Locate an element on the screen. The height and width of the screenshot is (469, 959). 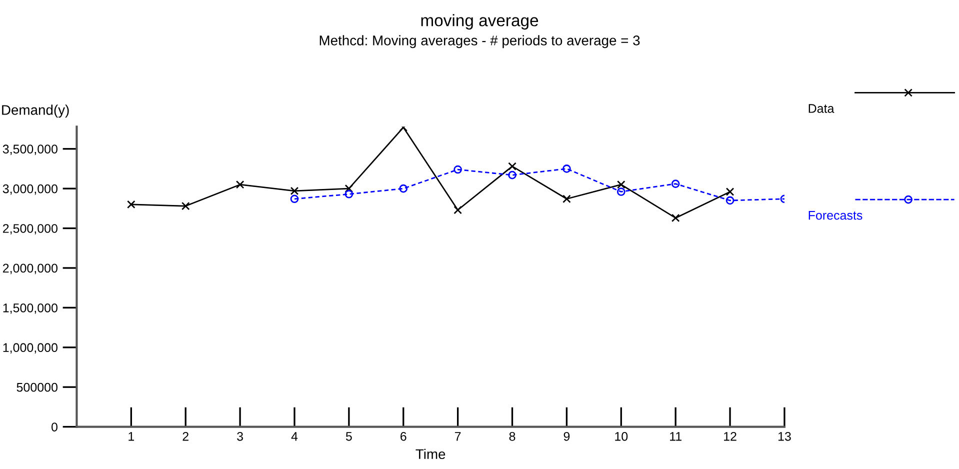
series-label: Forecasts is located at coordinates (835, 215).